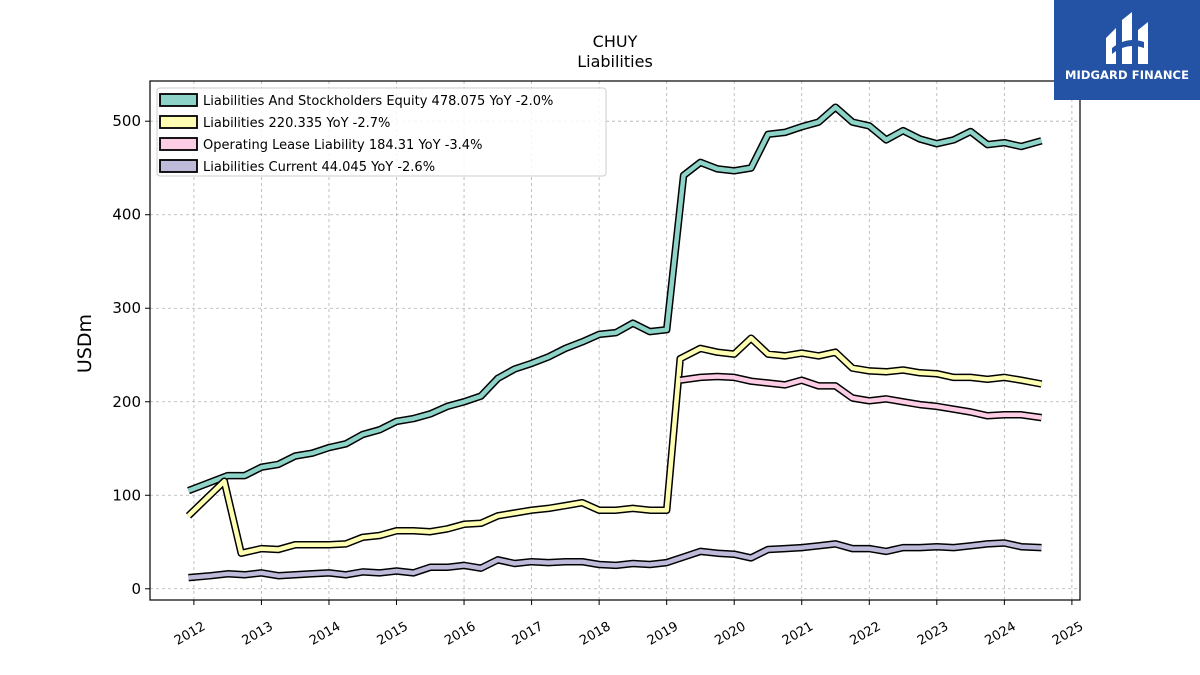 This screenshot has height=675, width=1200. I want to click on series-line-operating-lease-liability, so click(860, 397).